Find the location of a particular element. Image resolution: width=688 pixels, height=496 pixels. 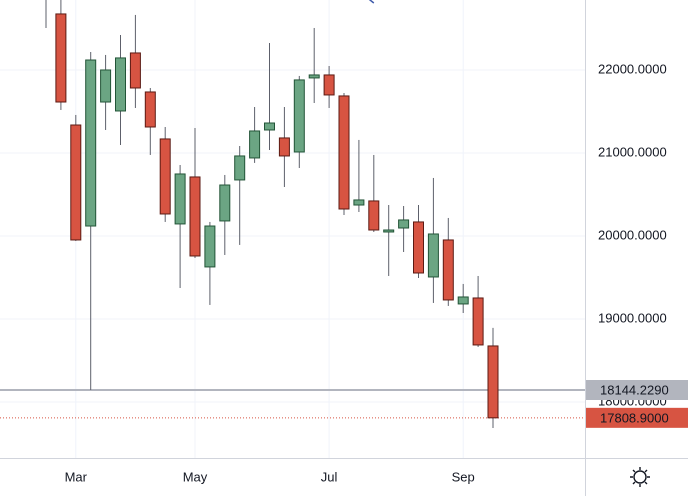

x-tick-label: May is located at coordinates (195, 476).